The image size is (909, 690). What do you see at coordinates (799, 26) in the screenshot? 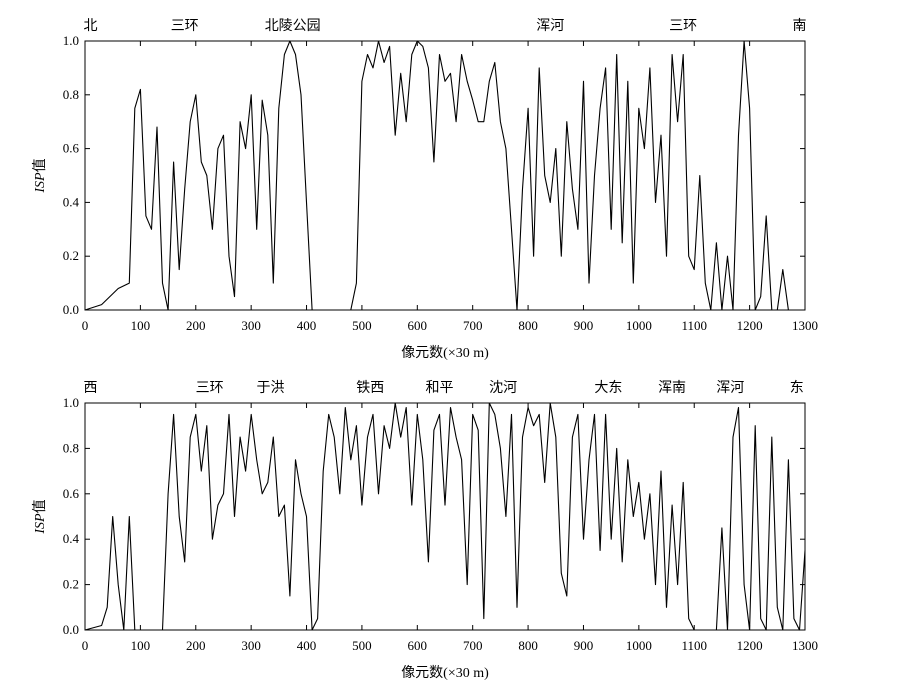
I see `place-label: 南` at bounding box center [799, 26].